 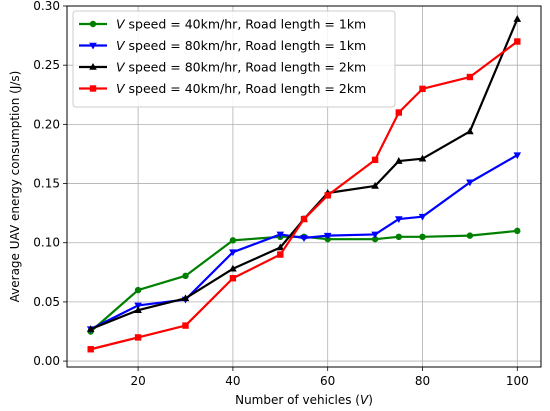 I want to click on x-tick-label: 80, so click(x=422, y=381).